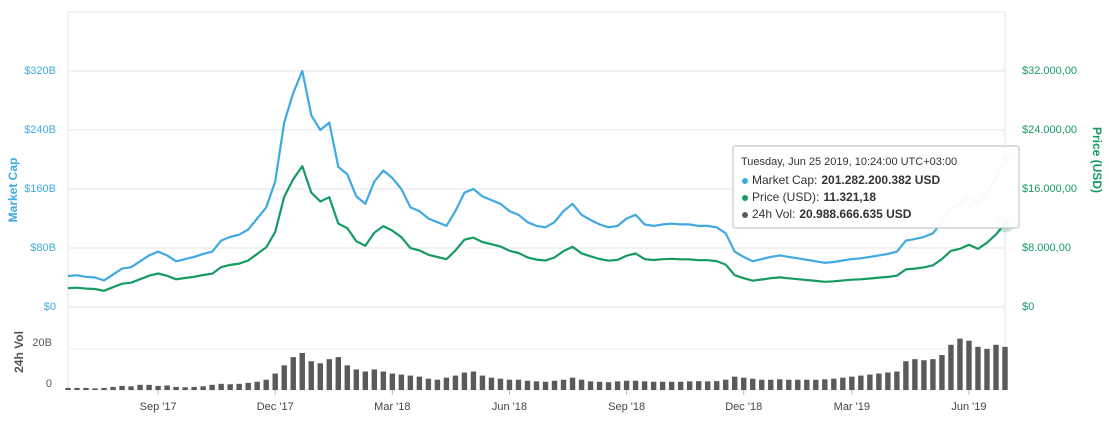  I want to click on tooltip-row: Market Cap: 201.282.200.382 USD, so click(846, 180).